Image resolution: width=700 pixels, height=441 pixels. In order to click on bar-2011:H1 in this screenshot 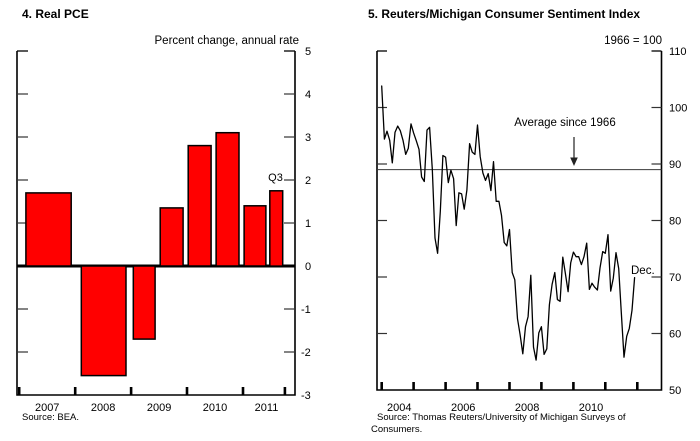, I will do `click(255, 236)`.